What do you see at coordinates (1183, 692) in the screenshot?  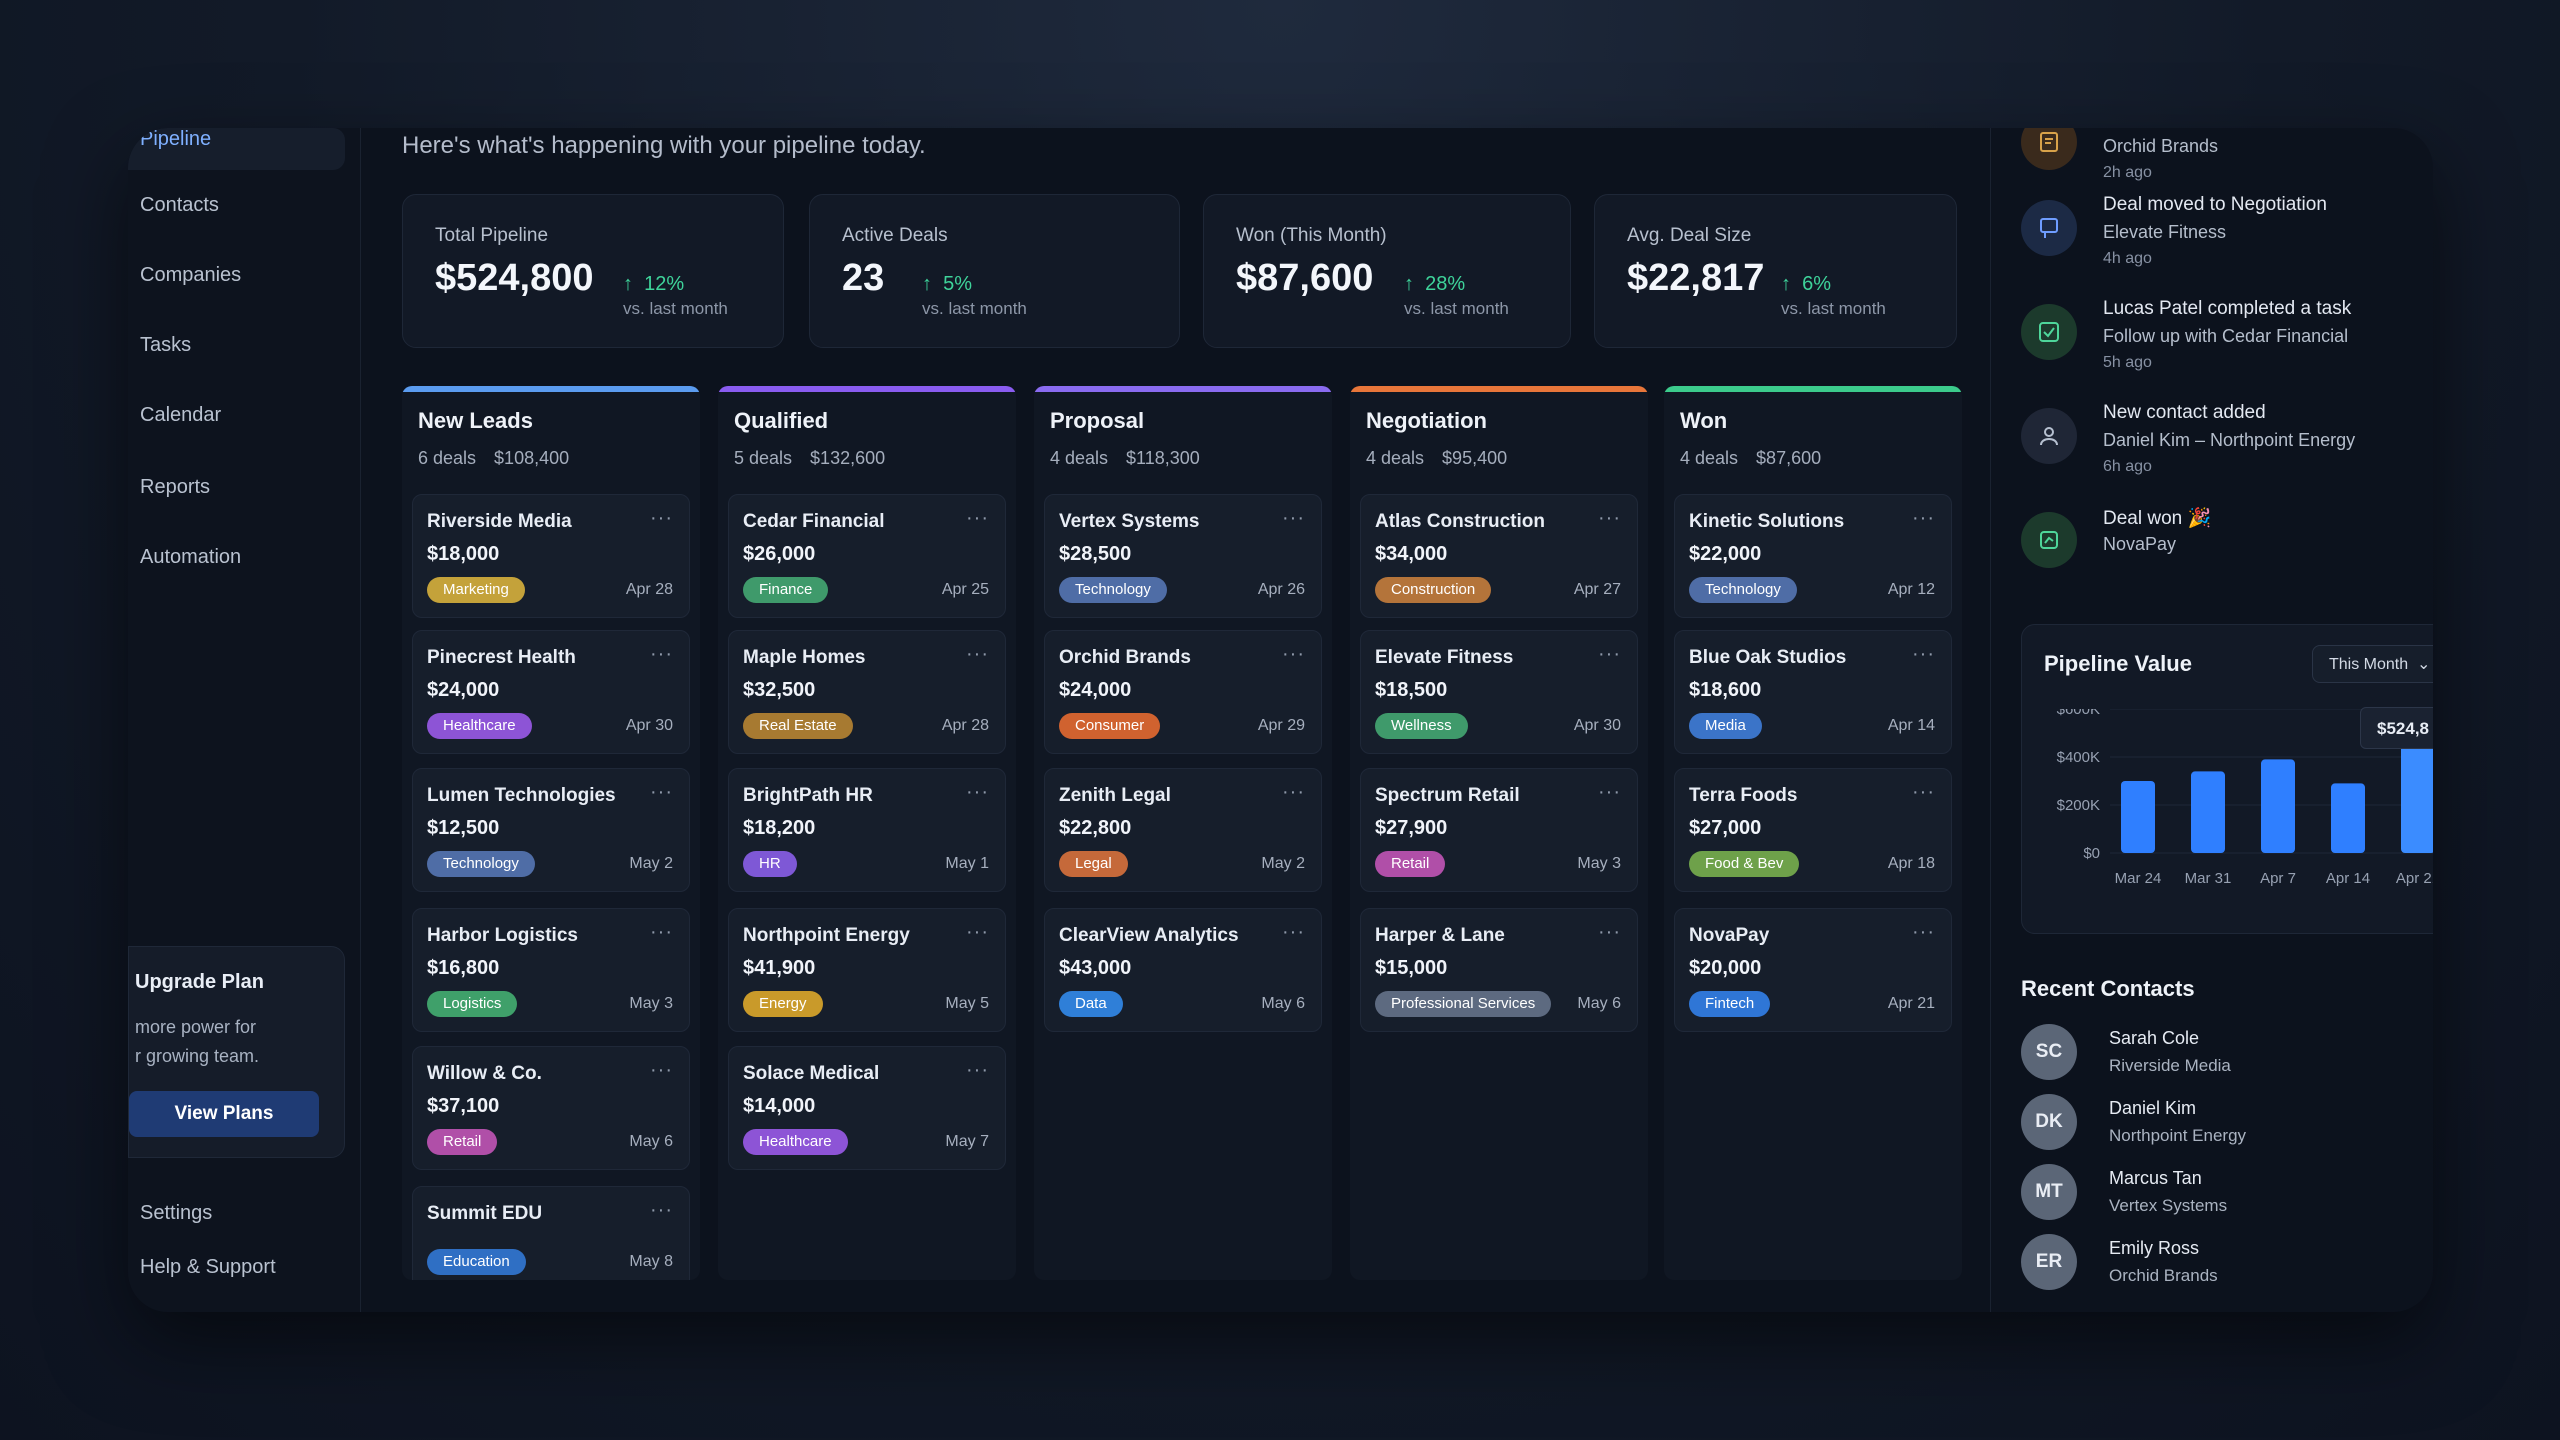 I see `deal-card: Orchid Brands ··· $24,000 Consumer Apr 29` at bounding box center [1183, 692].